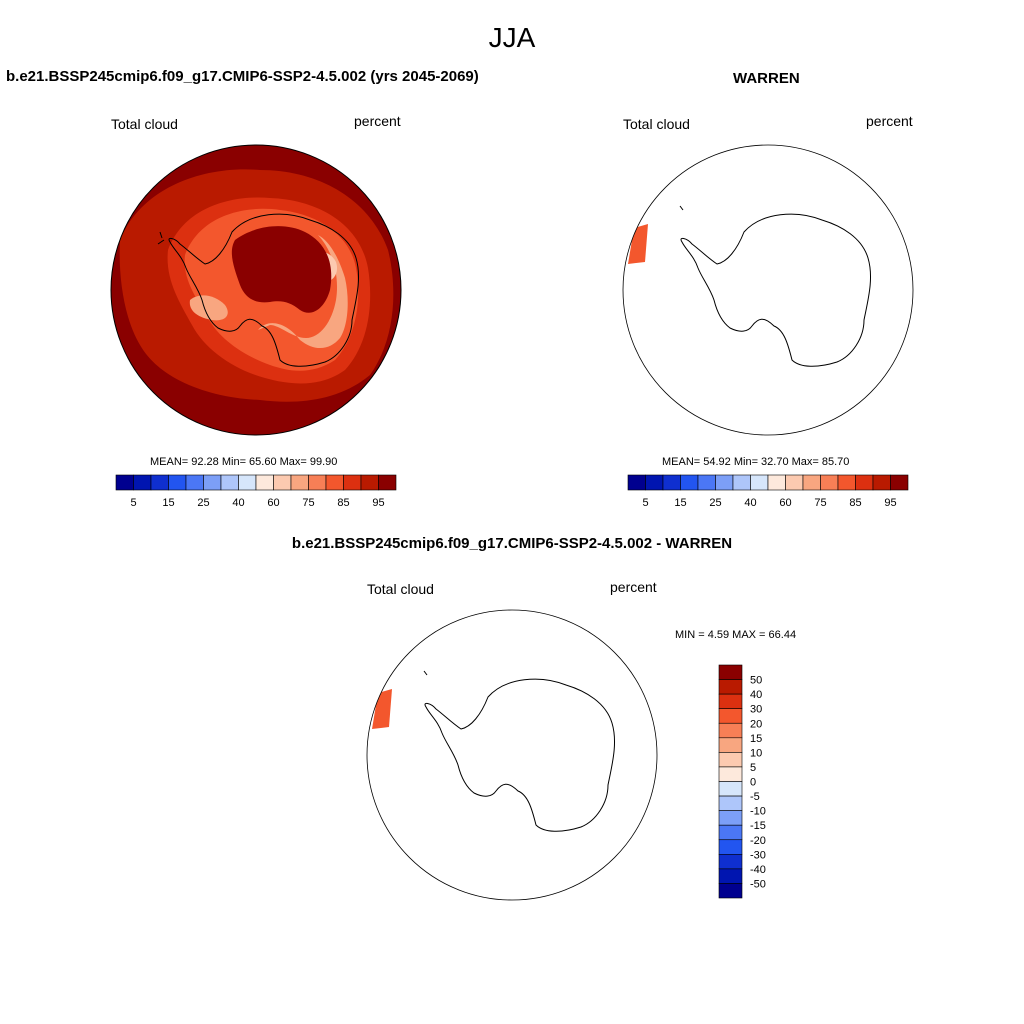 The image size is (1024, 1024). I want to click on diff-colorbar-tick-label: 10, so click(756, 753).